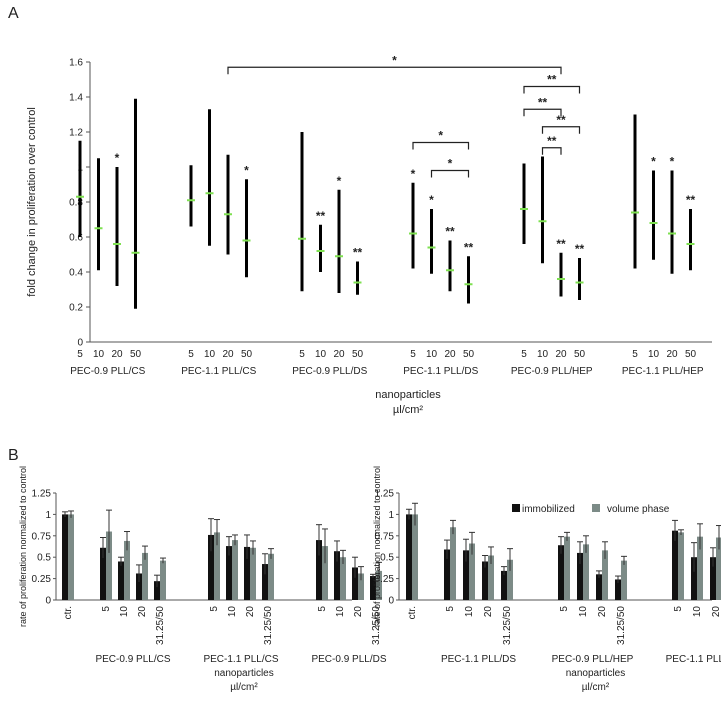  I want to click on group-label: PEC-1.1 PLL/HEP, so click(693, 659).